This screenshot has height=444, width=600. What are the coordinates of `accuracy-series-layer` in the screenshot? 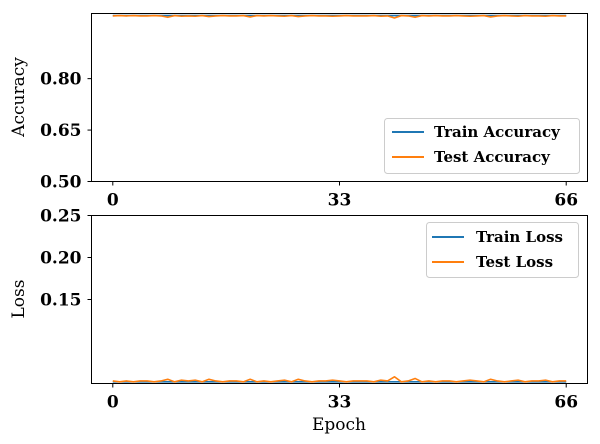 It's located at (339, 16).